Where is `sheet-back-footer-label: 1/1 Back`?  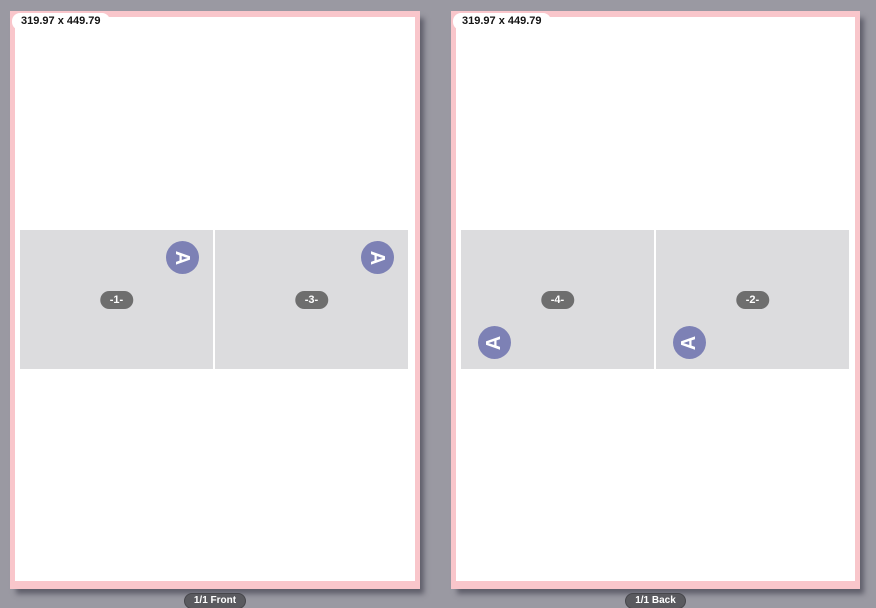
sheet-back-footer-label: 1/1 Back is located at coordinates (655, 600).